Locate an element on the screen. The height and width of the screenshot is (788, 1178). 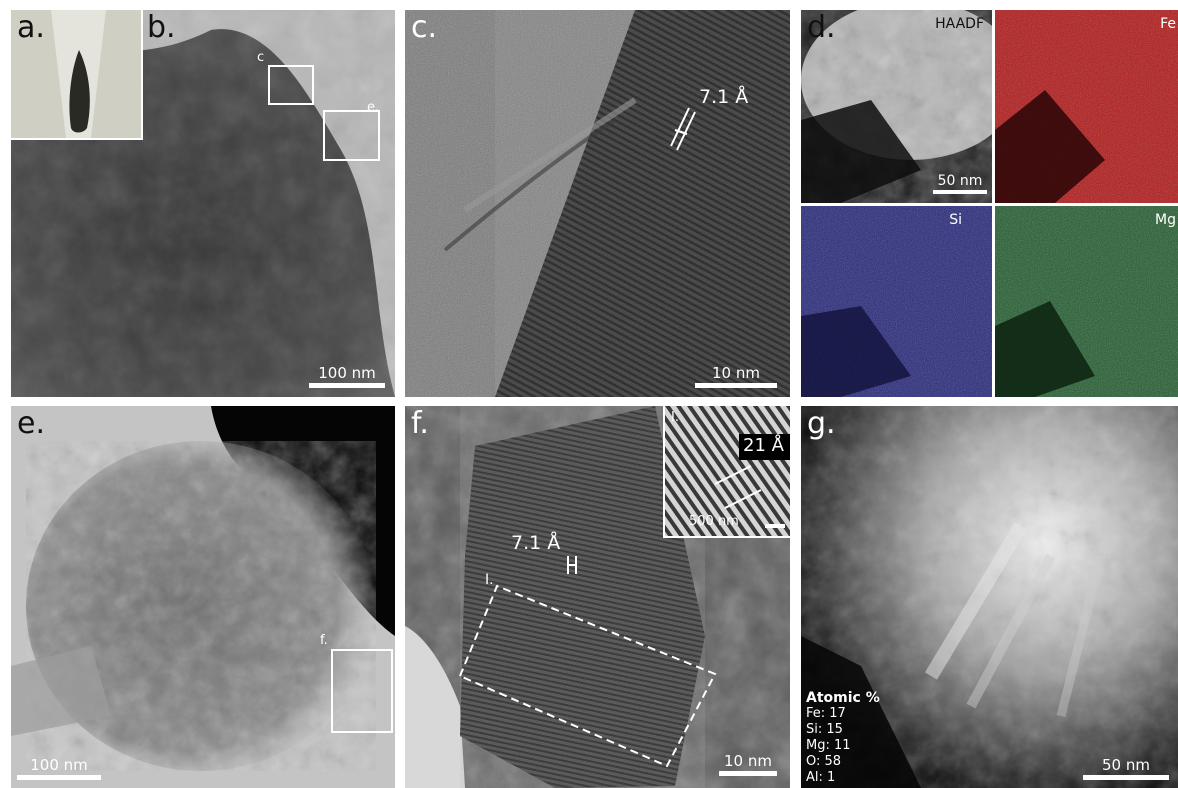
map-fe-image is located at coordinates (1086, 106).